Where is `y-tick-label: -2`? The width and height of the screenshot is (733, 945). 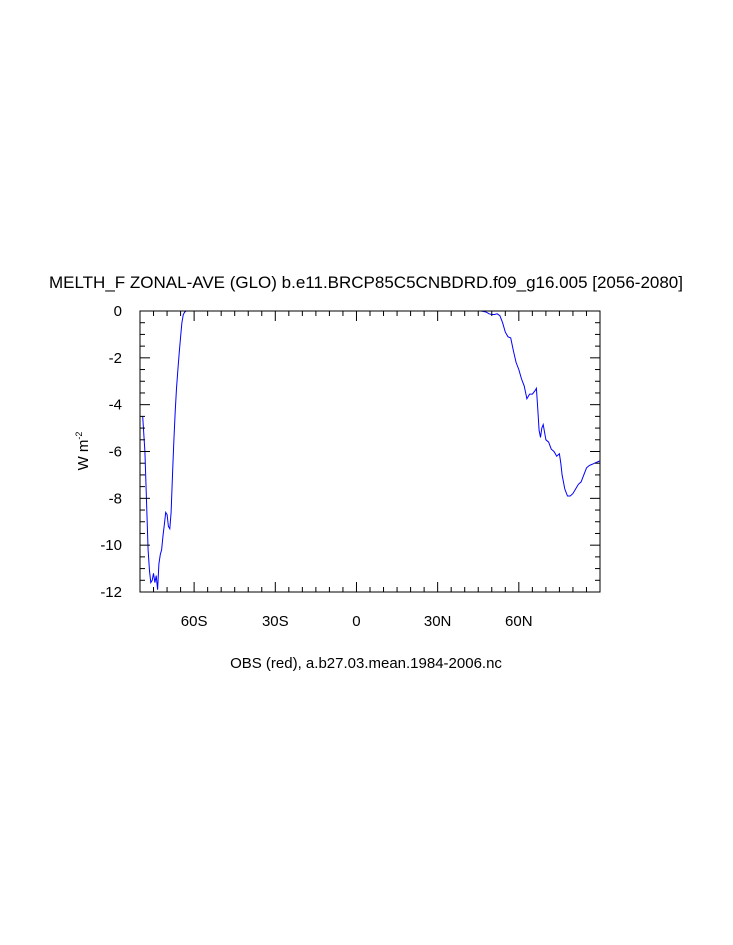
y-tick-label: -2 is located at coordinates (115, 358).